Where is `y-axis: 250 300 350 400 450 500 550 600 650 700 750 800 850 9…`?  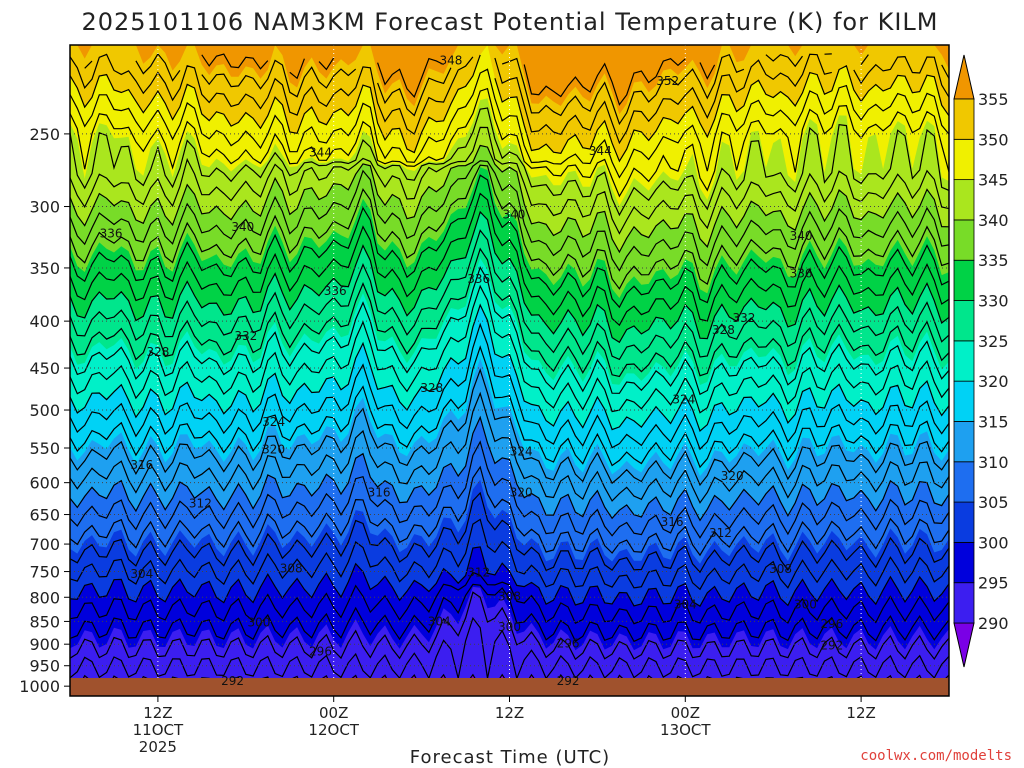
y-axis: 250 300 350 400 450 500 550 600 650 700 750 800 850 9… is located at coordinates (44, 410).